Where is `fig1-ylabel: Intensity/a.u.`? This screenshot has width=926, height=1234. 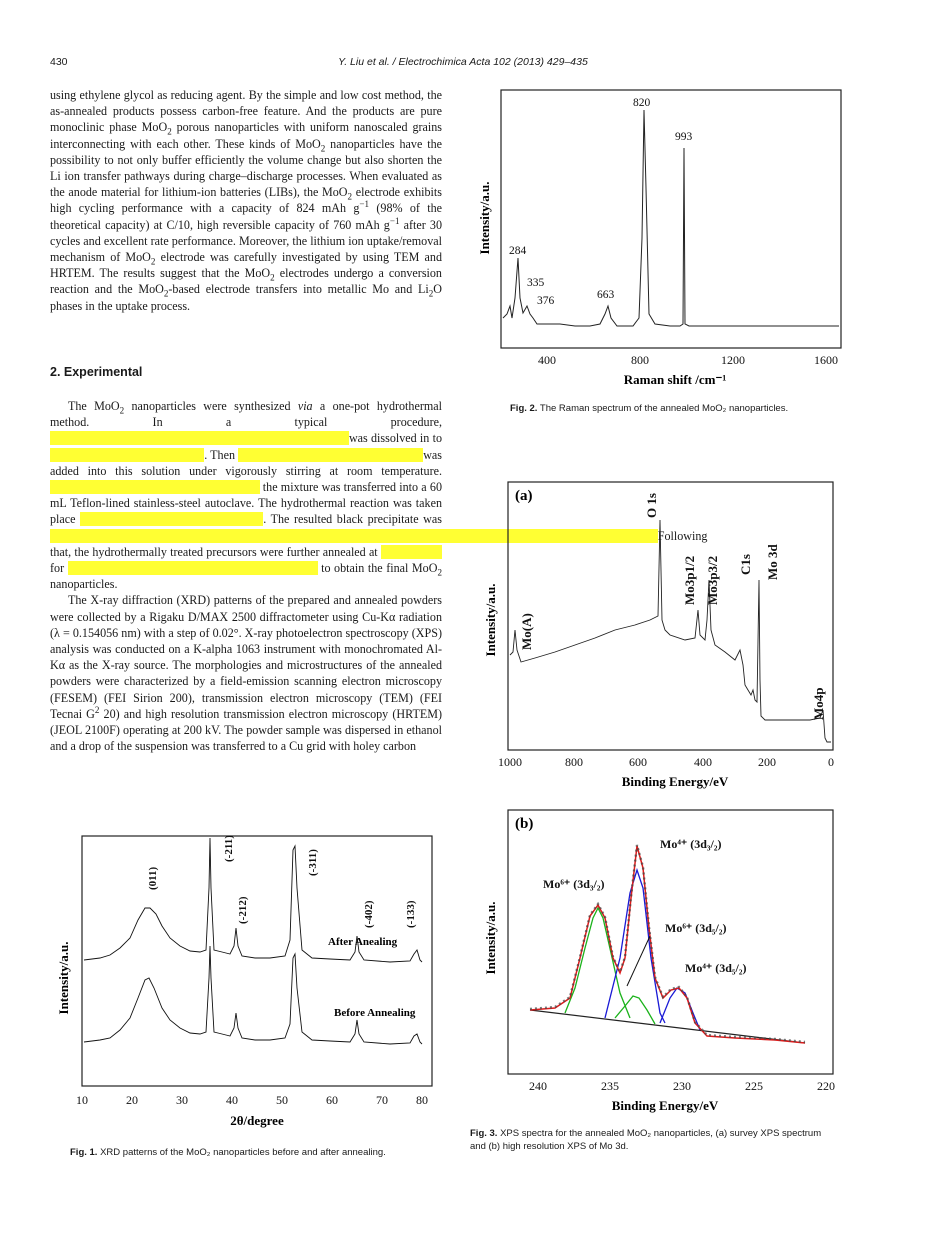 fig1-ylabel: Intensity/a.u. is located at coordinates (63, 978).